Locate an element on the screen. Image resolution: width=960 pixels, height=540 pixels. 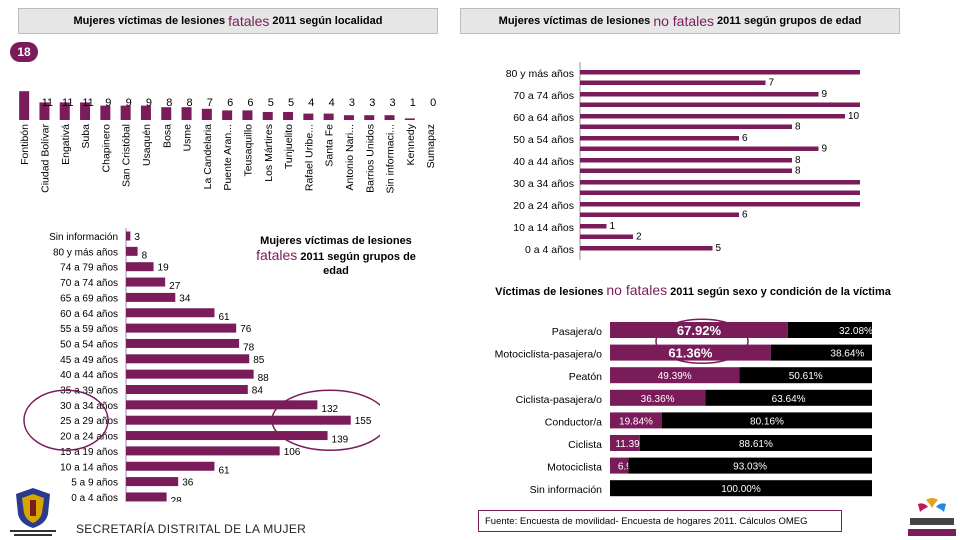
tick-label: Engativá is located at coordinates (66, 144).